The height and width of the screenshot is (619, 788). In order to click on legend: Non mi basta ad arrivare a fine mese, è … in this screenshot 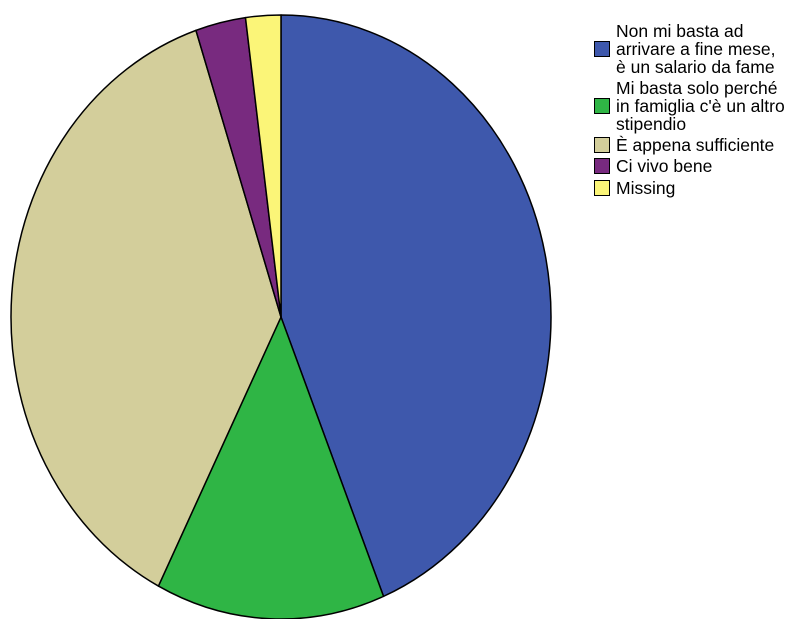, I will do `click(690, 110)`.